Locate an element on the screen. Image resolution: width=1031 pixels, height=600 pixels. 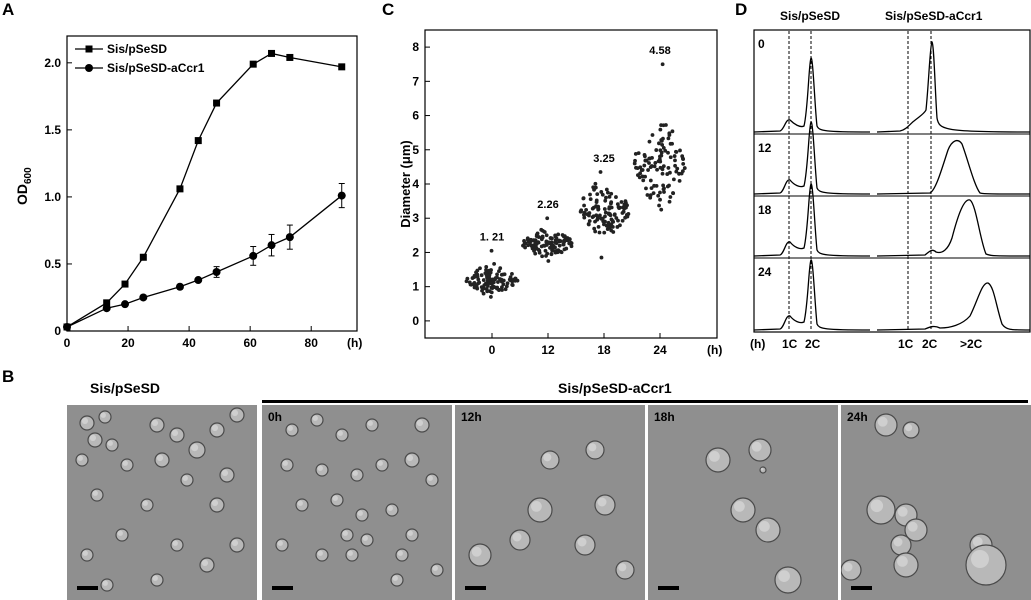
x-tick-label: 40 is located at coordinates (189, 343).